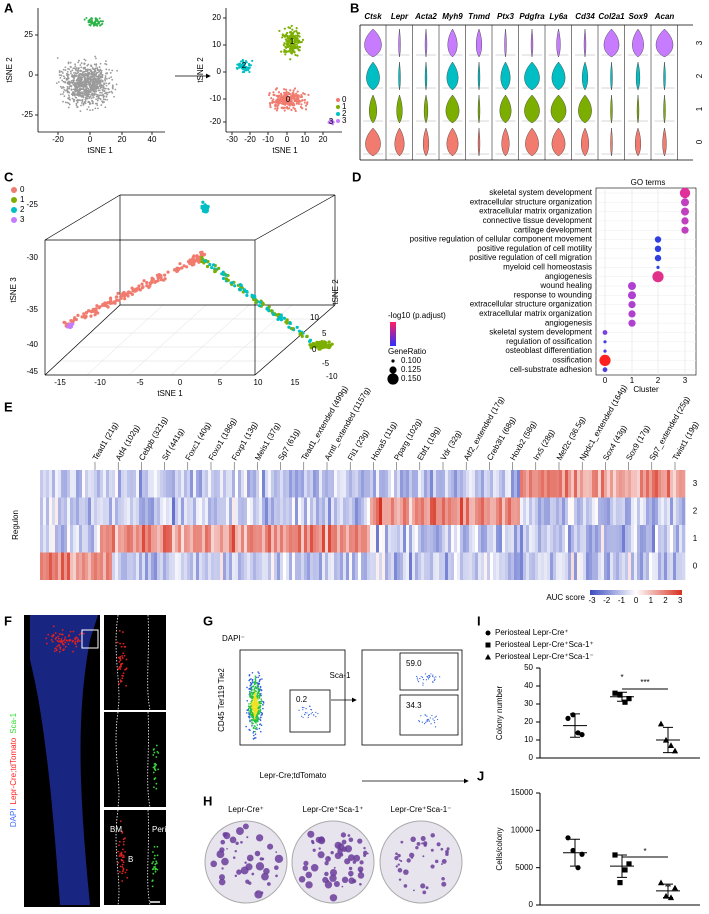 The height and width of the screenshot is (914, 709). I want to click on legend-tick: 1, so click(651, 600).